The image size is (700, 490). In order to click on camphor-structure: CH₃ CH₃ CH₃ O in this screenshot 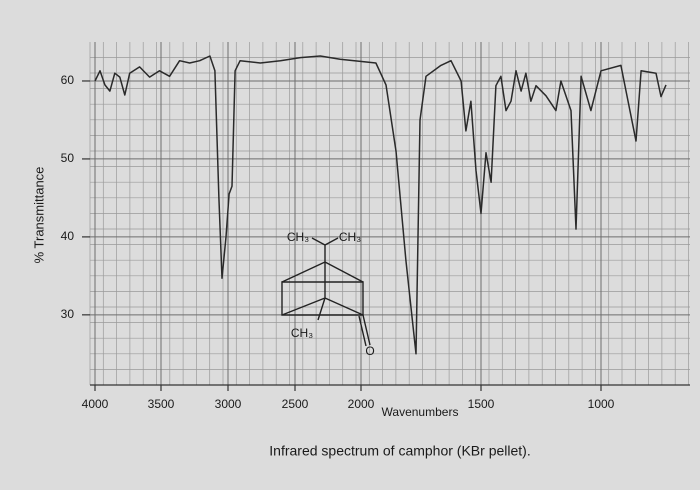, I will do `click(328, 294)`.